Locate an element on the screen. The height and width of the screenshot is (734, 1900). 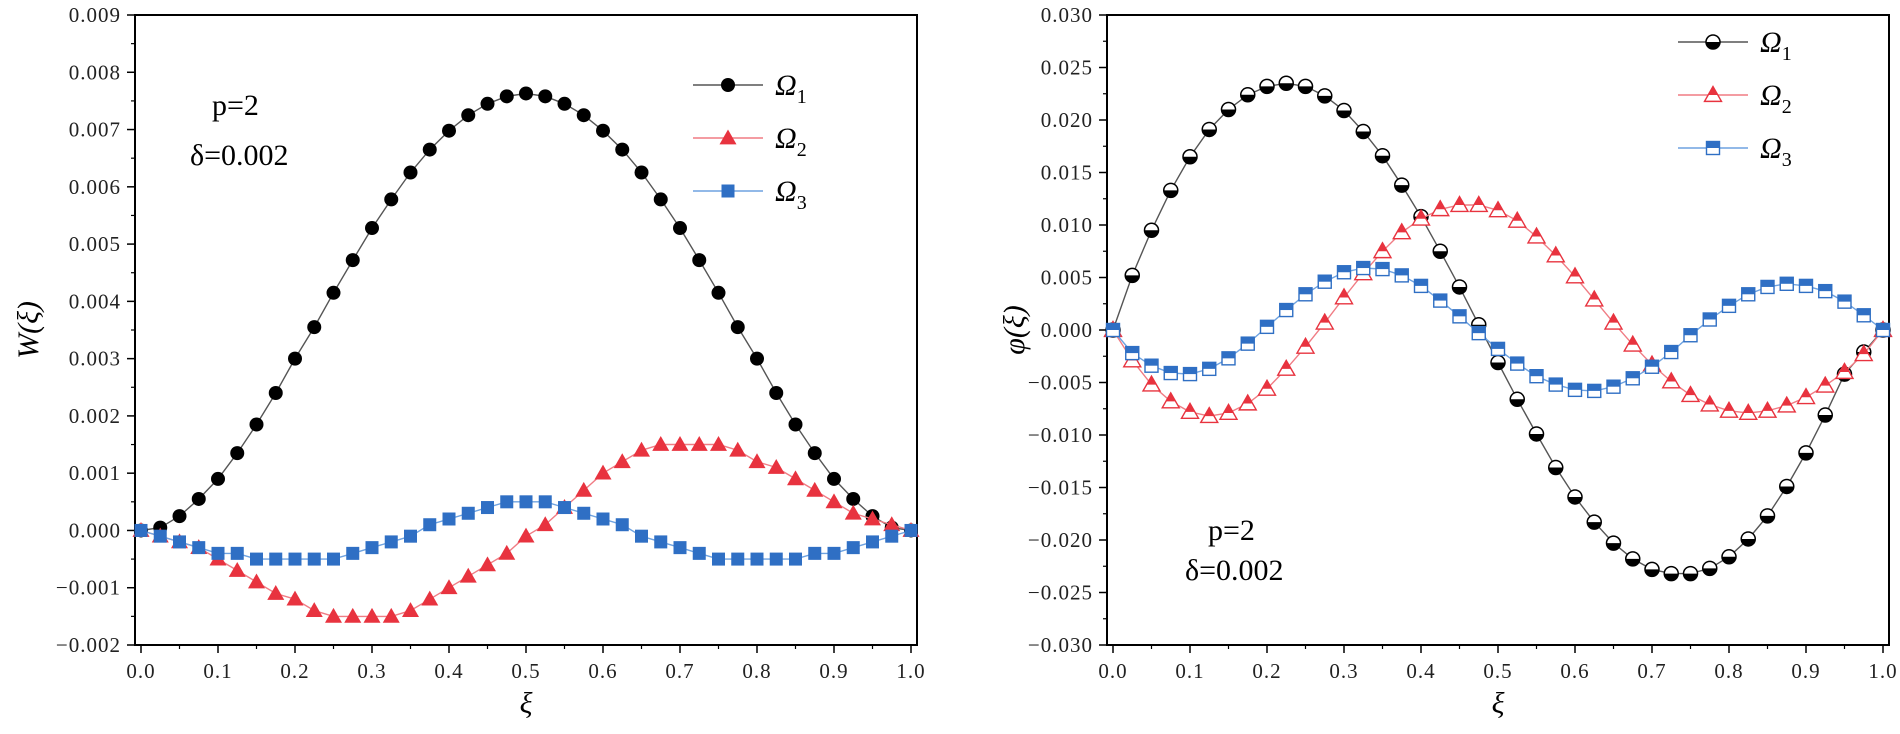
x-tick-label: 0.0 is located at coordinates (140, 671).